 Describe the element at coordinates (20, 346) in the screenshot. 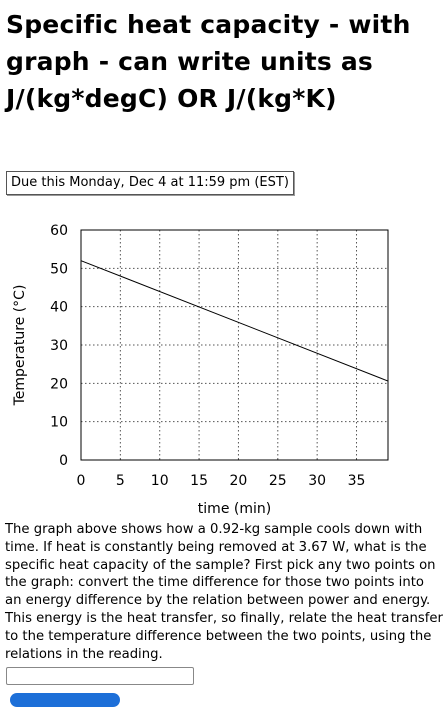

I see `y-axis-label: Temperature (°C)` at that location.